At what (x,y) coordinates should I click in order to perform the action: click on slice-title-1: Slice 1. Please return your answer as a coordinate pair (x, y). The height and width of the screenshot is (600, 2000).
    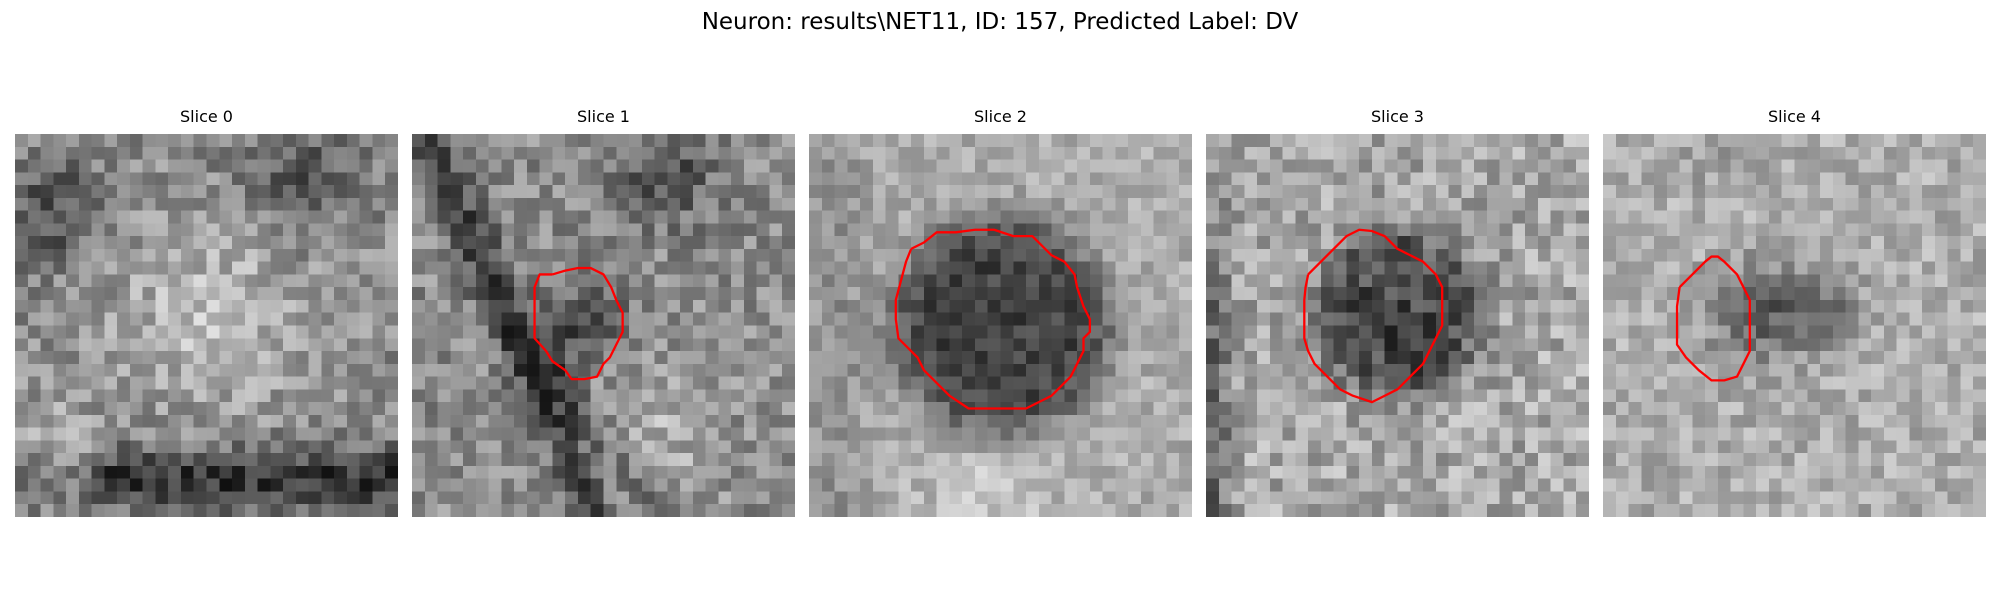
    Looking at the image, I should click on (603, 116).